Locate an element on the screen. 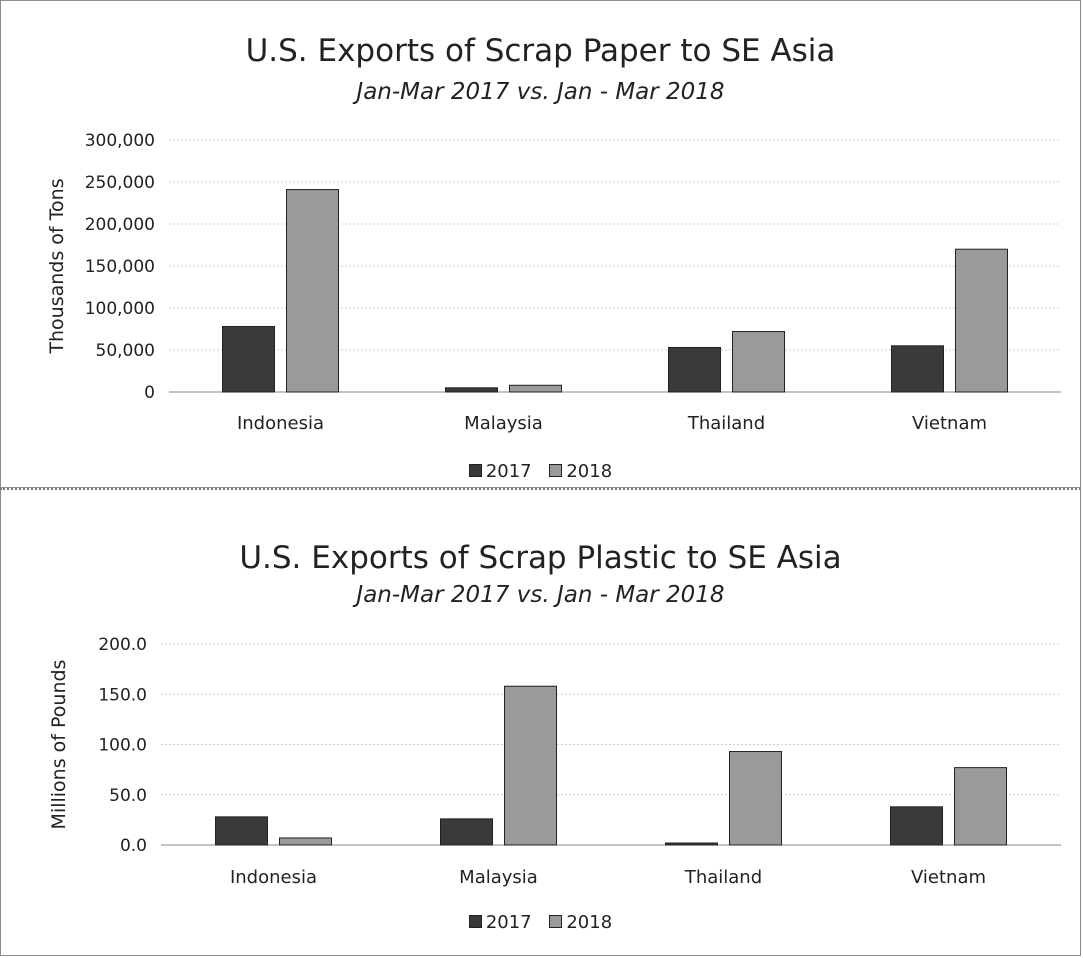  y-axis-label: Millions of Pounds is located at coordinates (59, 745).